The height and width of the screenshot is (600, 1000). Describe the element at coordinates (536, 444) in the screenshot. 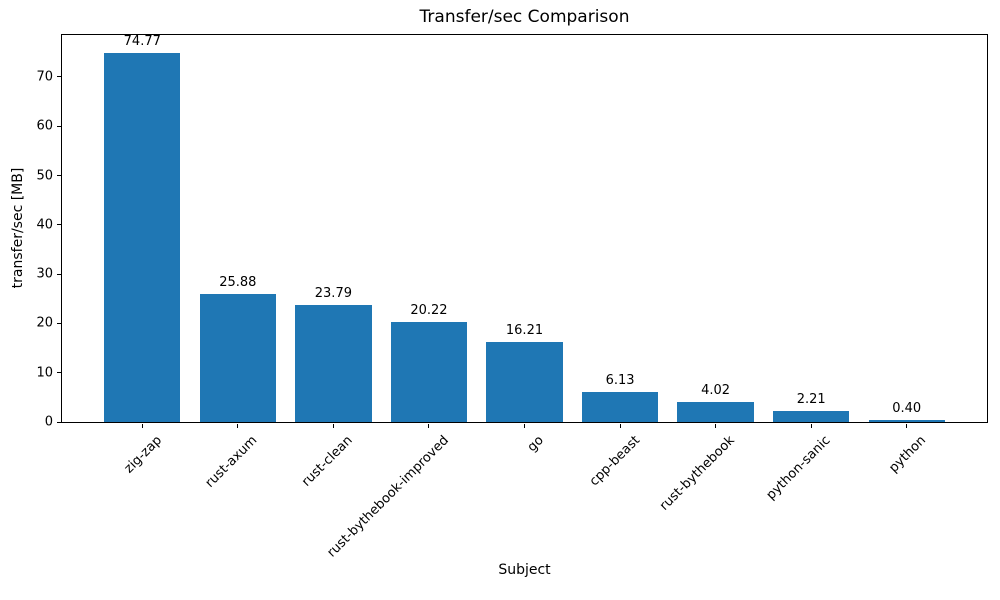

I see `x-tick-label: go` at that location.